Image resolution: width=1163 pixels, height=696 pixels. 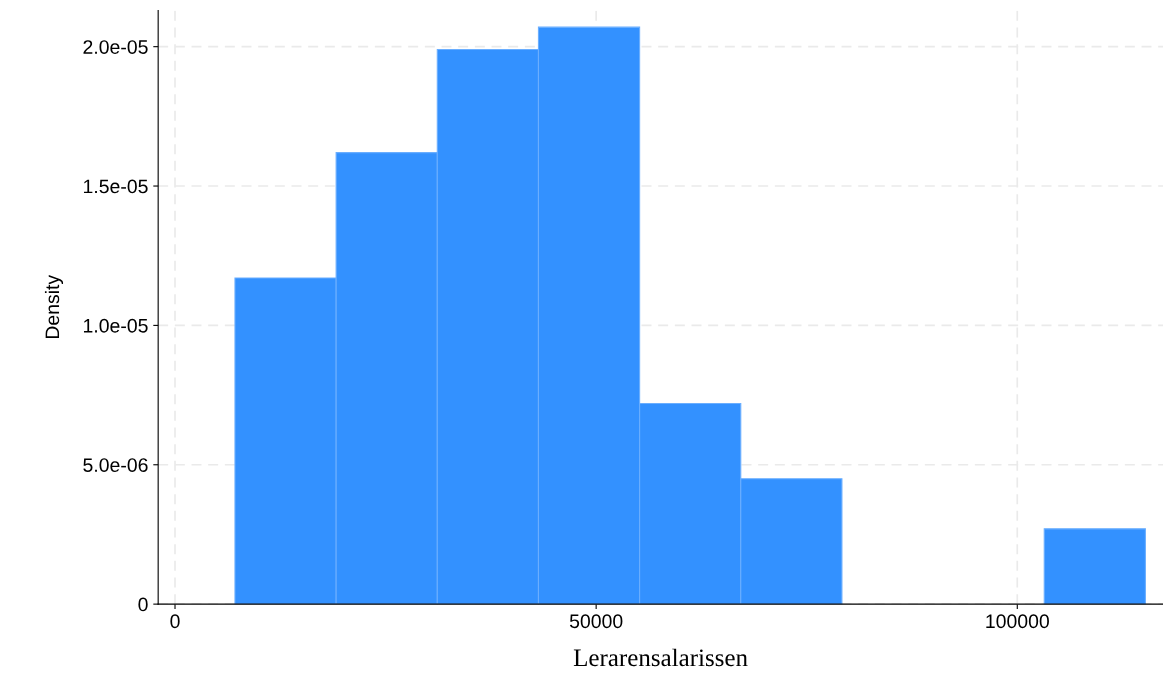 What do you see at coordinates (115, 325) in the screenshot?
I see `y-tick-label: 1.0e-05` at bounding box center [115, 325].